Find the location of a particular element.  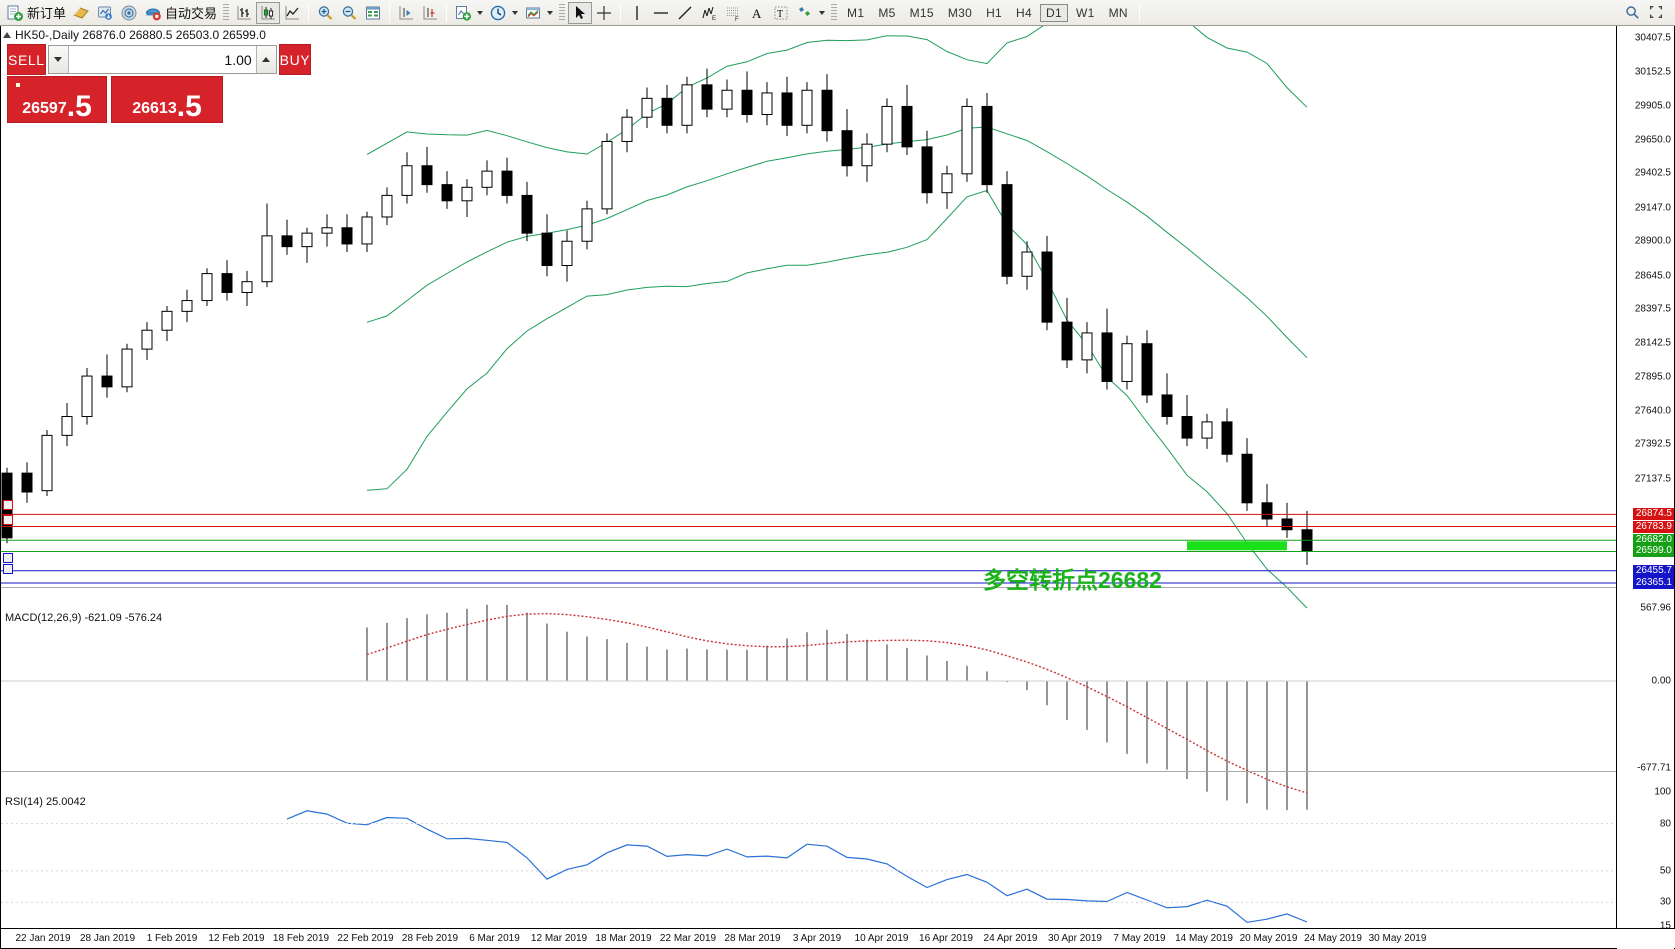

volume-stepper is located at coordinates (162, 59).